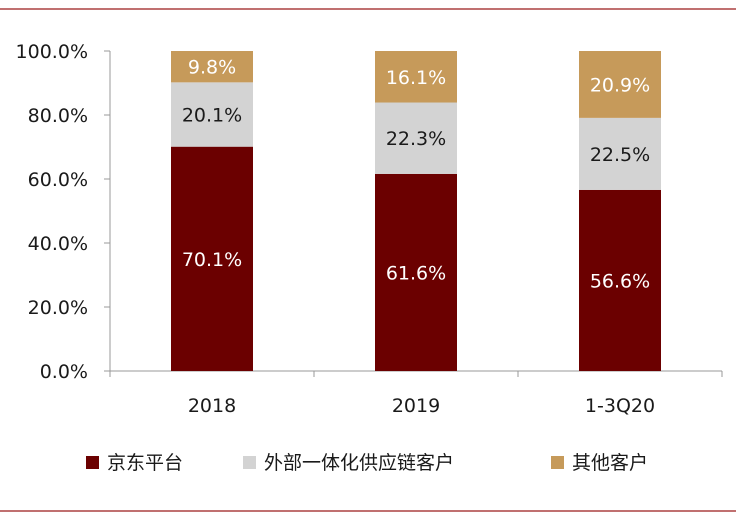  I want to click on data-label: 20.9%, so click(620, 85).